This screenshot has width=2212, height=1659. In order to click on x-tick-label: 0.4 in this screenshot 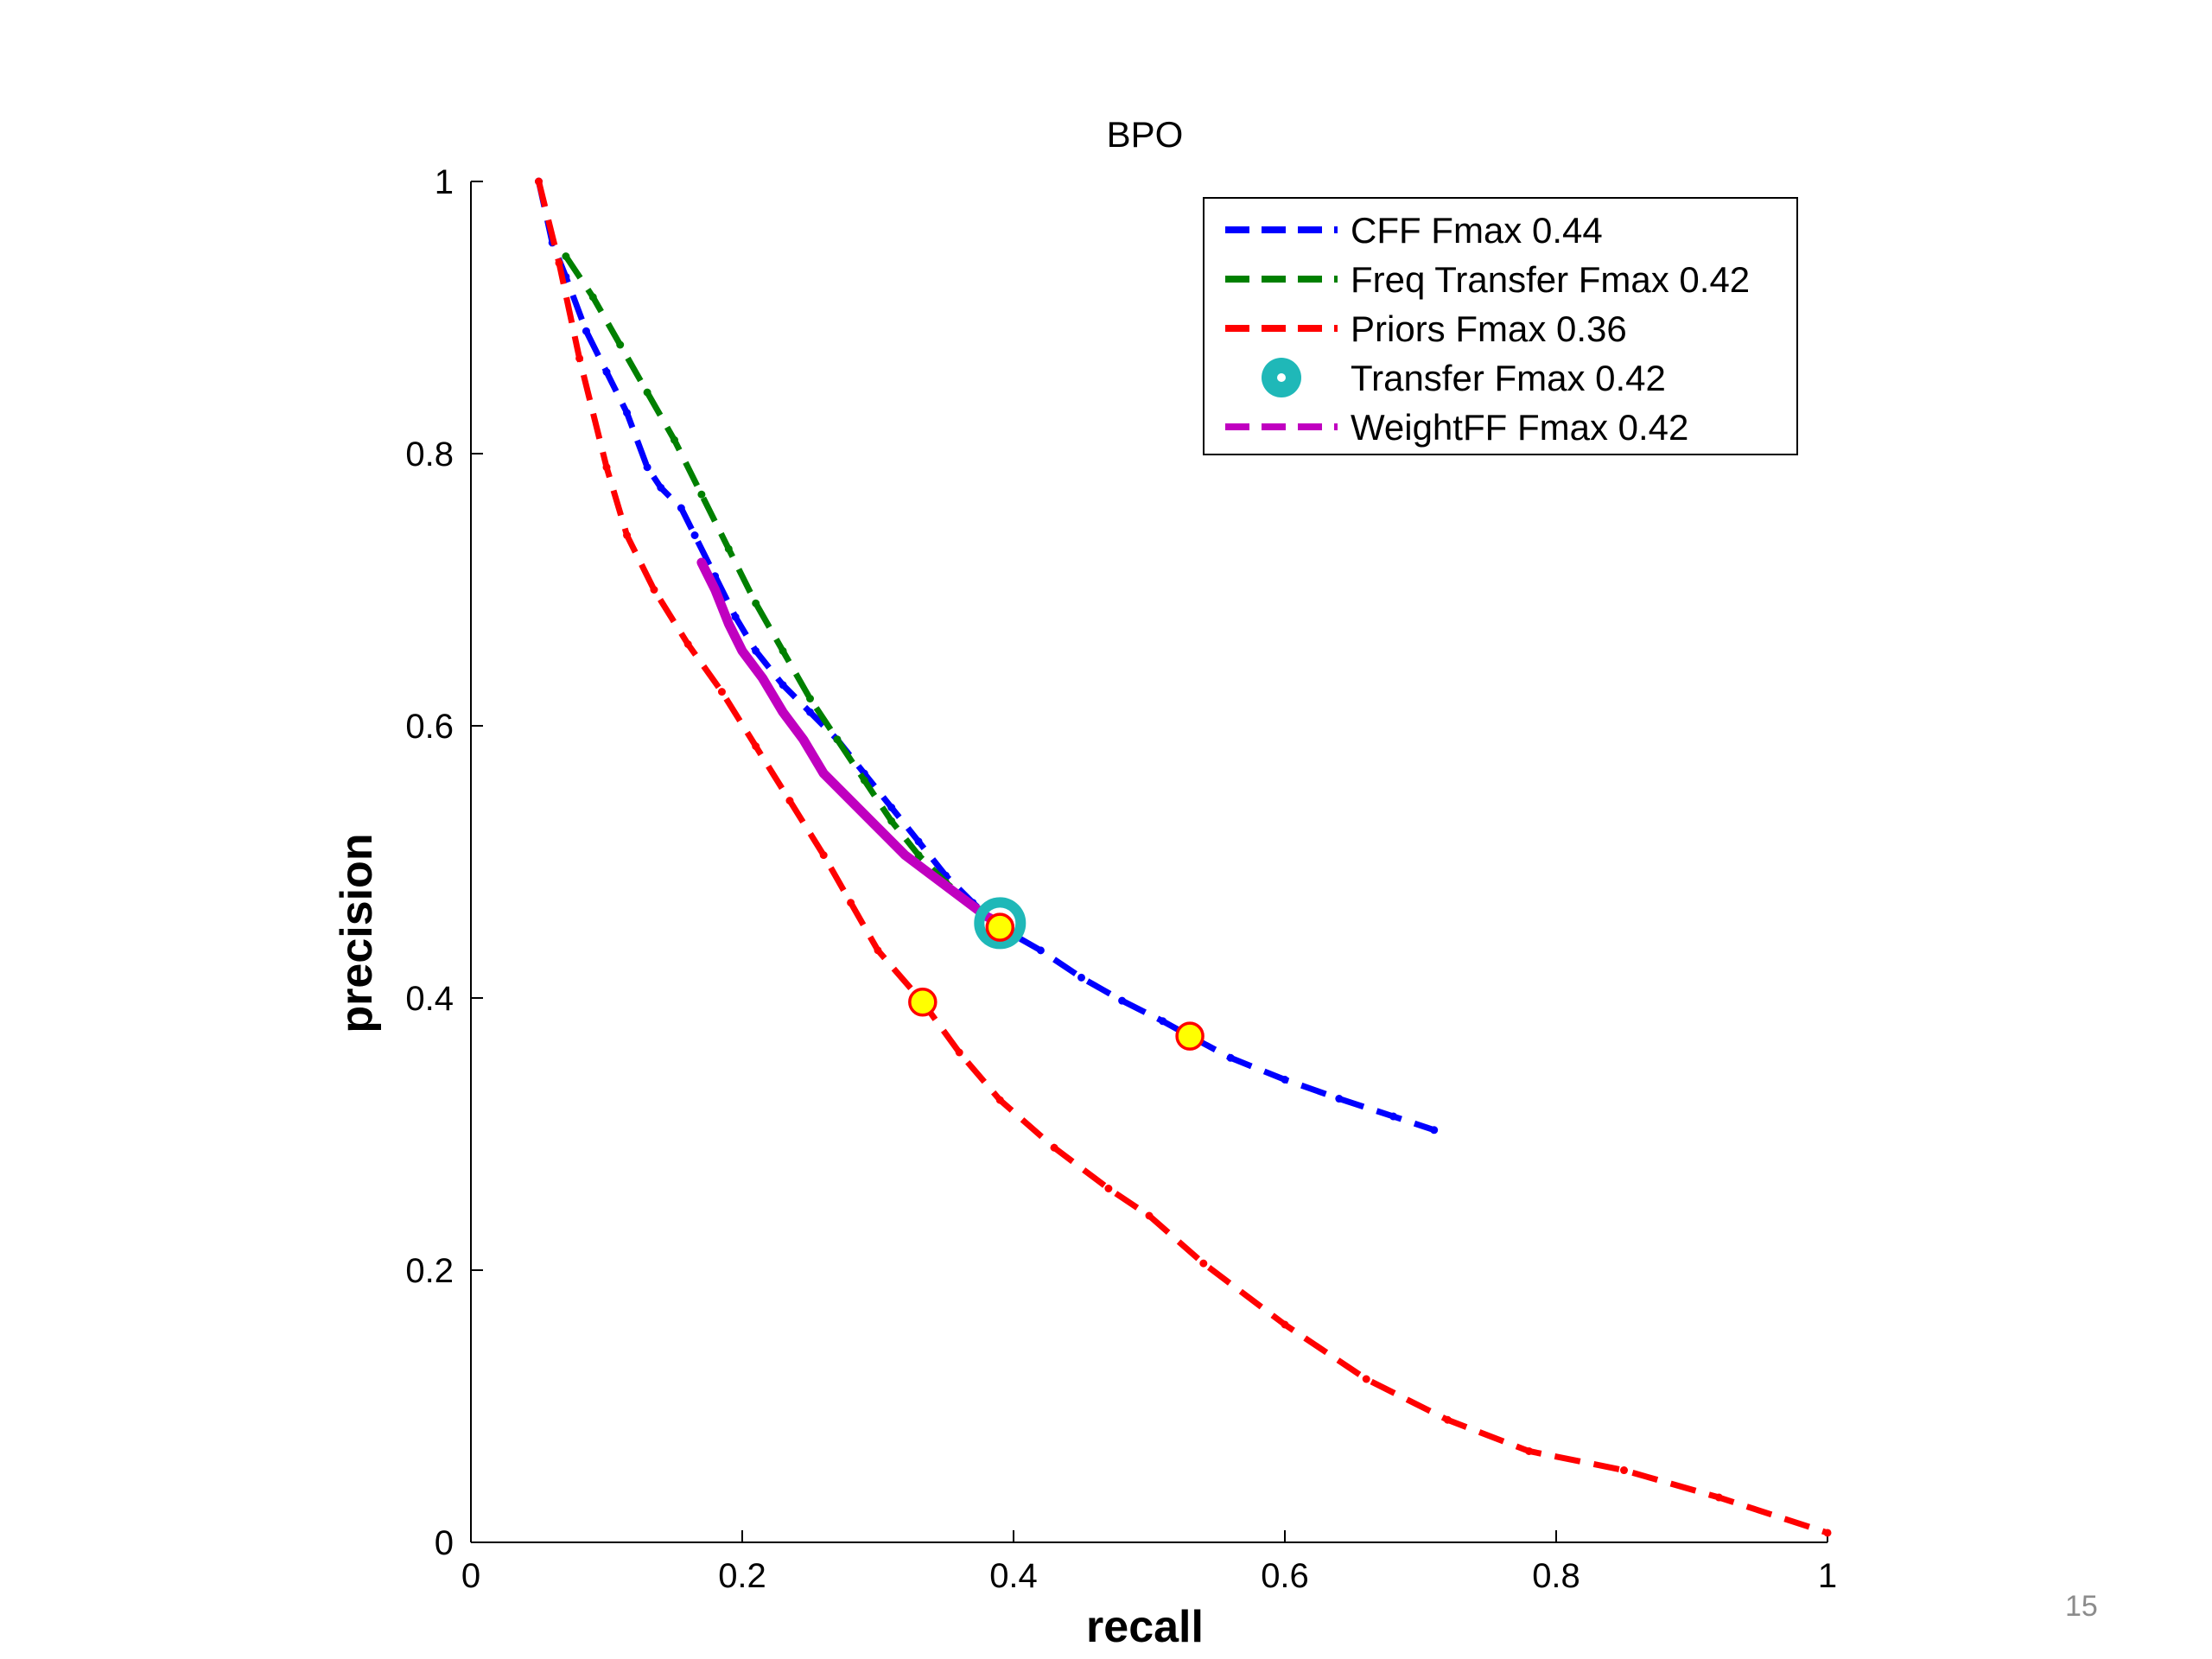, I will do `click(1013, 1576)`.